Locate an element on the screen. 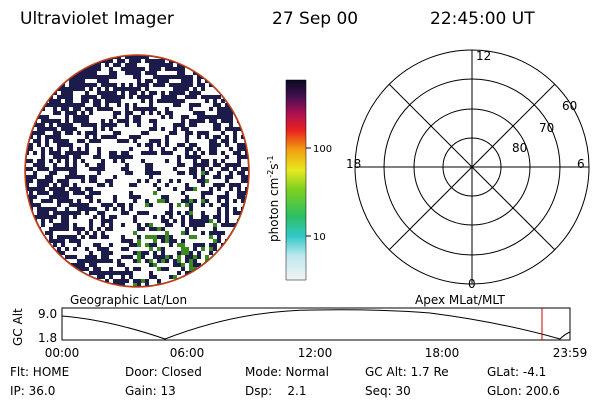 The width and height of the screenshot is (600, 400). info: Flt: HOME is located at coordinates (39, 372).